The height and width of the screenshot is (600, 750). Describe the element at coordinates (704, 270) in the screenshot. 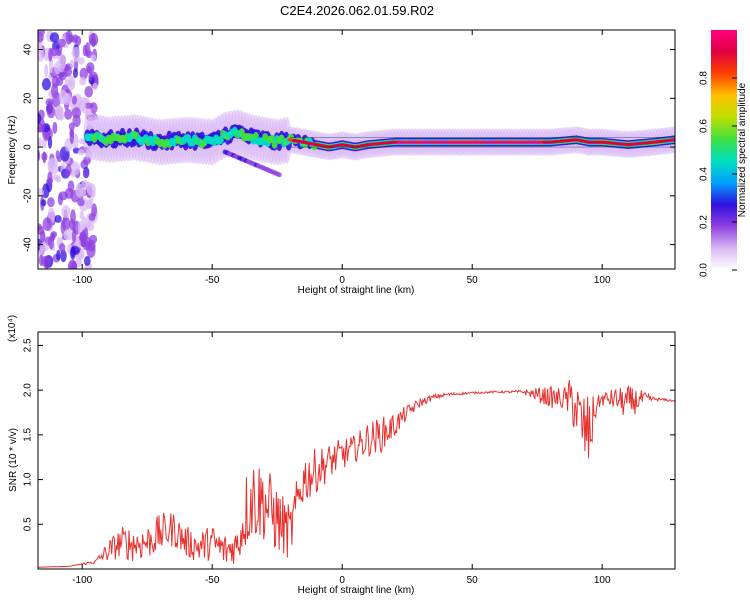

I see `colorbar-tick-label: 0.0` at that location.